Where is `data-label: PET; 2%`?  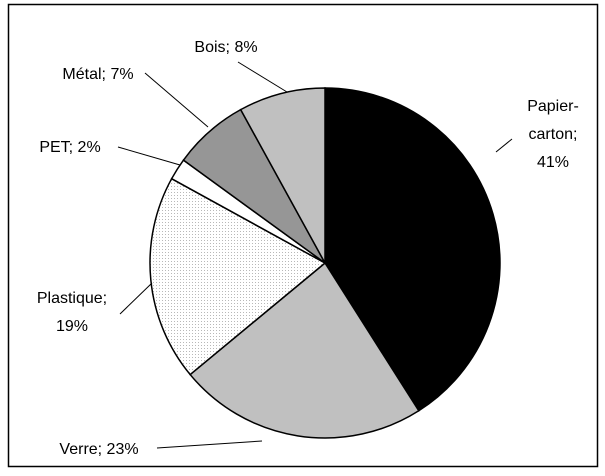
data-label: PET; 2% is located at coordinates (69, 147).